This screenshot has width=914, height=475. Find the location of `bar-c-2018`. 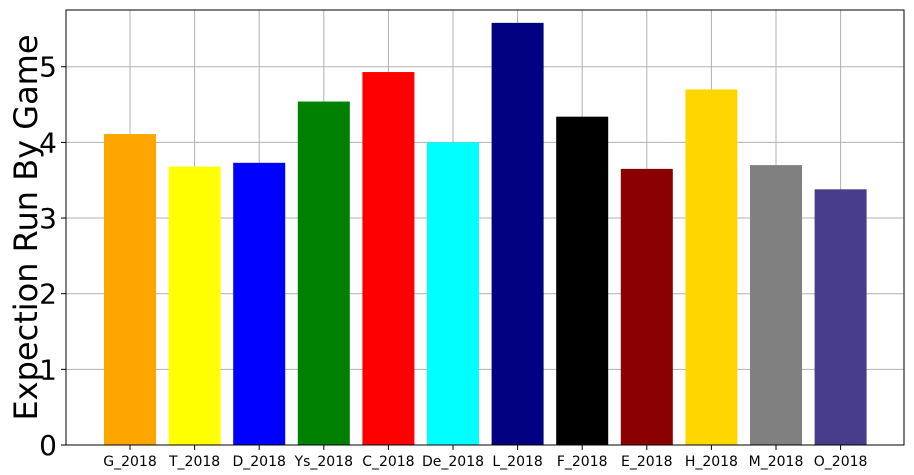

bar-c-2018 is located at coordinates (388, 258).